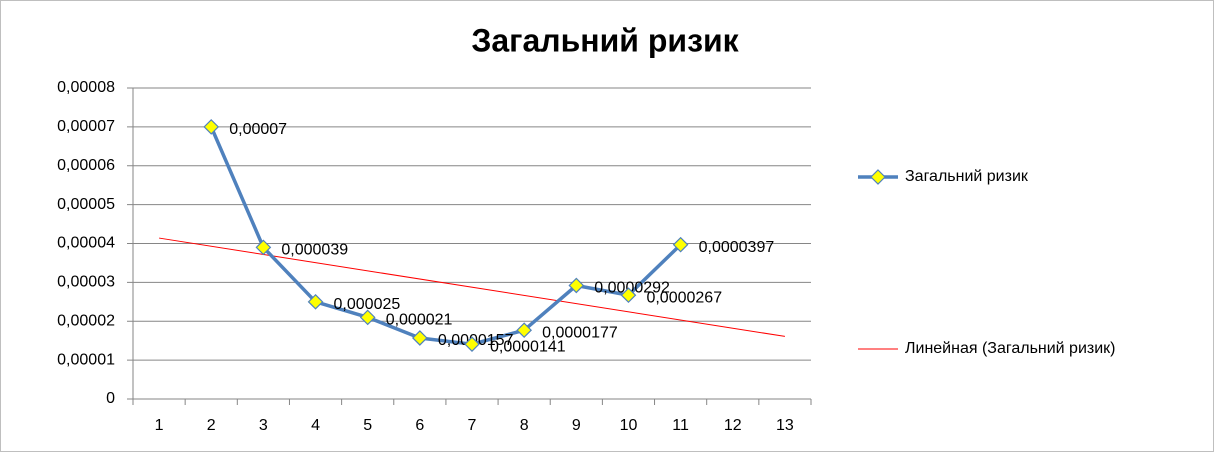  What do you see at coordinates (1010, 348) in the screenshot?
I see `legend-label: Линейная (Загальний ризик)` at bounding box center [1010, 348].